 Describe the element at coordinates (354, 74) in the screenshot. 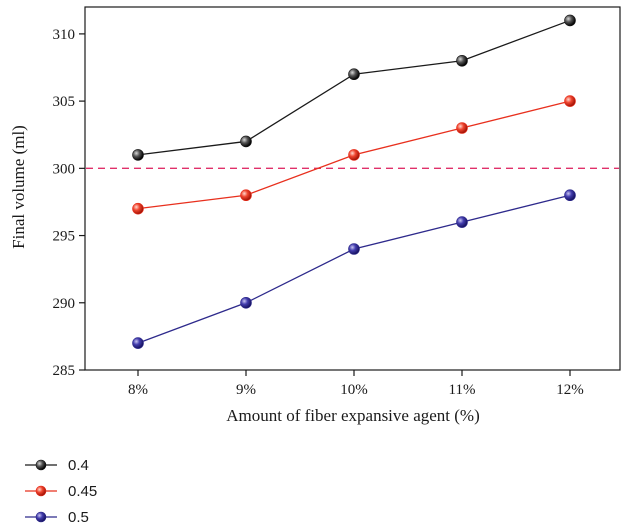

I see `data-point-0.4-2` at that location.